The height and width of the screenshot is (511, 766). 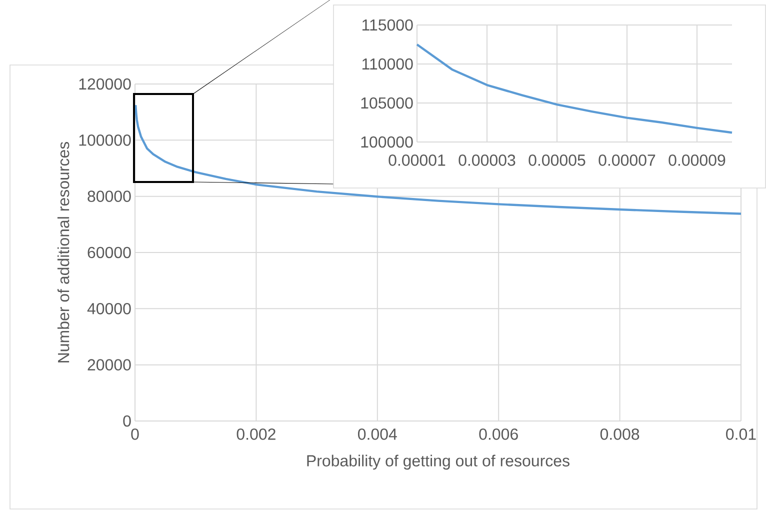 What do you see at coordinates (256, 434) in the screenshot?
I see `x-tick-label: 0.002` at bounding box center [256, 434].